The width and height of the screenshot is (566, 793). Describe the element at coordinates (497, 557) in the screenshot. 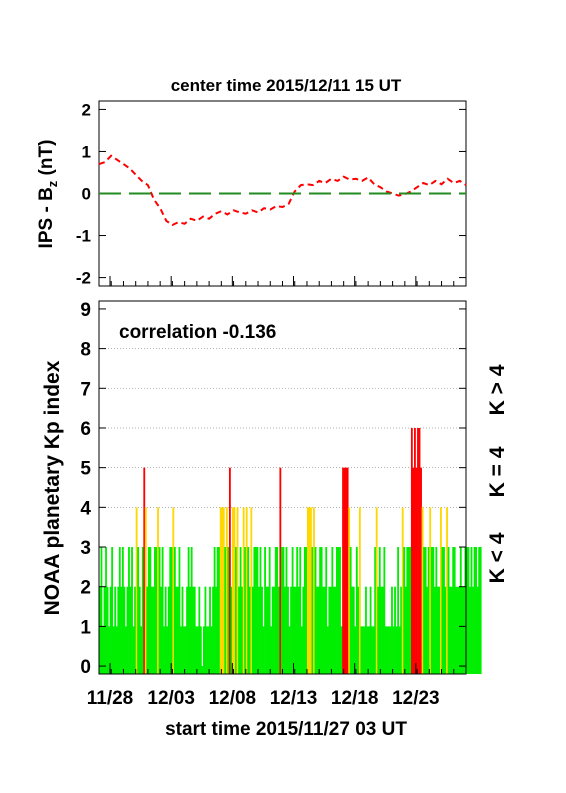

I see `legend-k-low: K < 4` at that location.